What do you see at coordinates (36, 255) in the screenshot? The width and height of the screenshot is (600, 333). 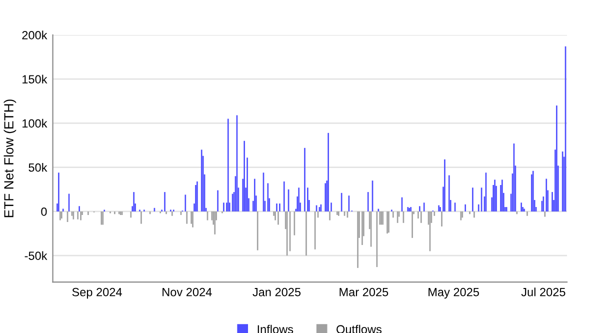 I see `y-tick-label: -50k` at bounding box center [36, 255].